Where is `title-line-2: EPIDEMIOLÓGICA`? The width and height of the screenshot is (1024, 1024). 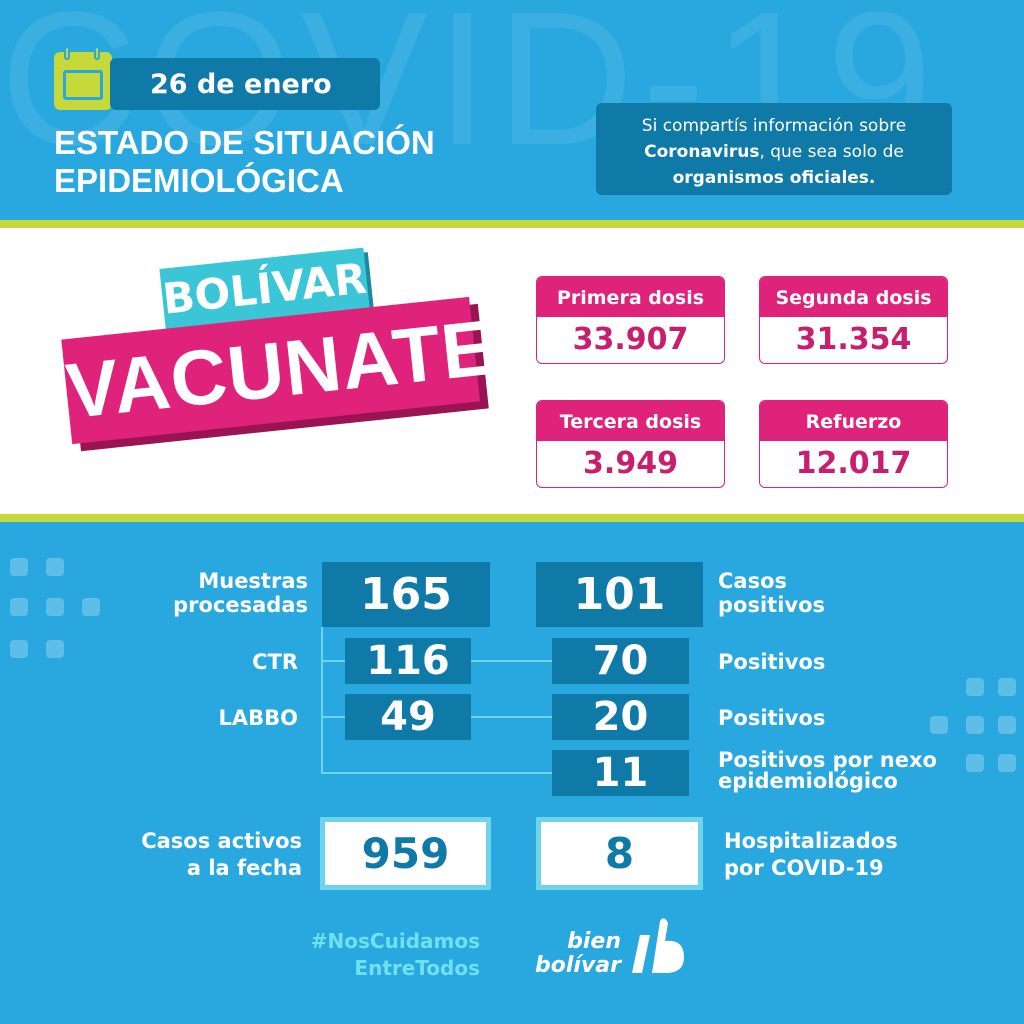
title-line-2: EPIDEMIOLÓGICA is located at coordinates (199, 180).